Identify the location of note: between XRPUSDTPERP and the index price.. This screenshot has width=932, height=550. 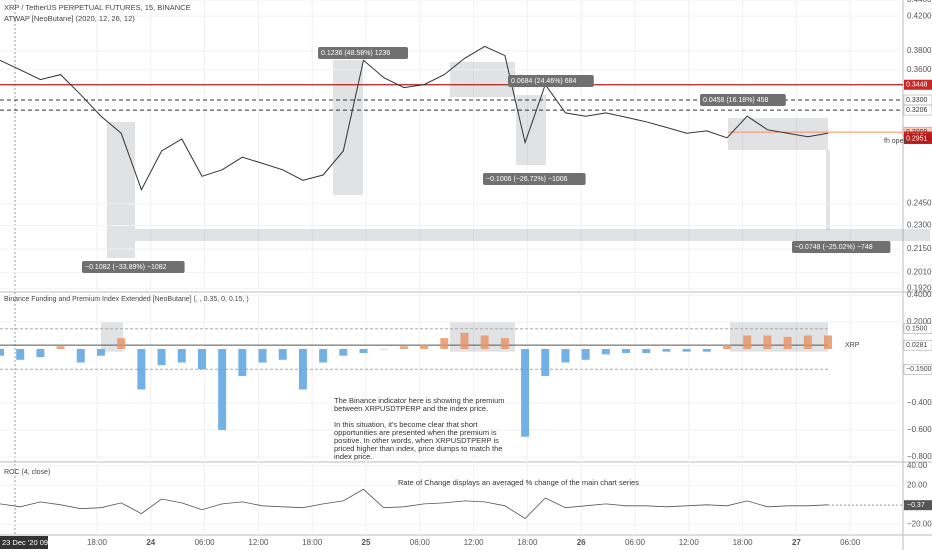
(411, 408).